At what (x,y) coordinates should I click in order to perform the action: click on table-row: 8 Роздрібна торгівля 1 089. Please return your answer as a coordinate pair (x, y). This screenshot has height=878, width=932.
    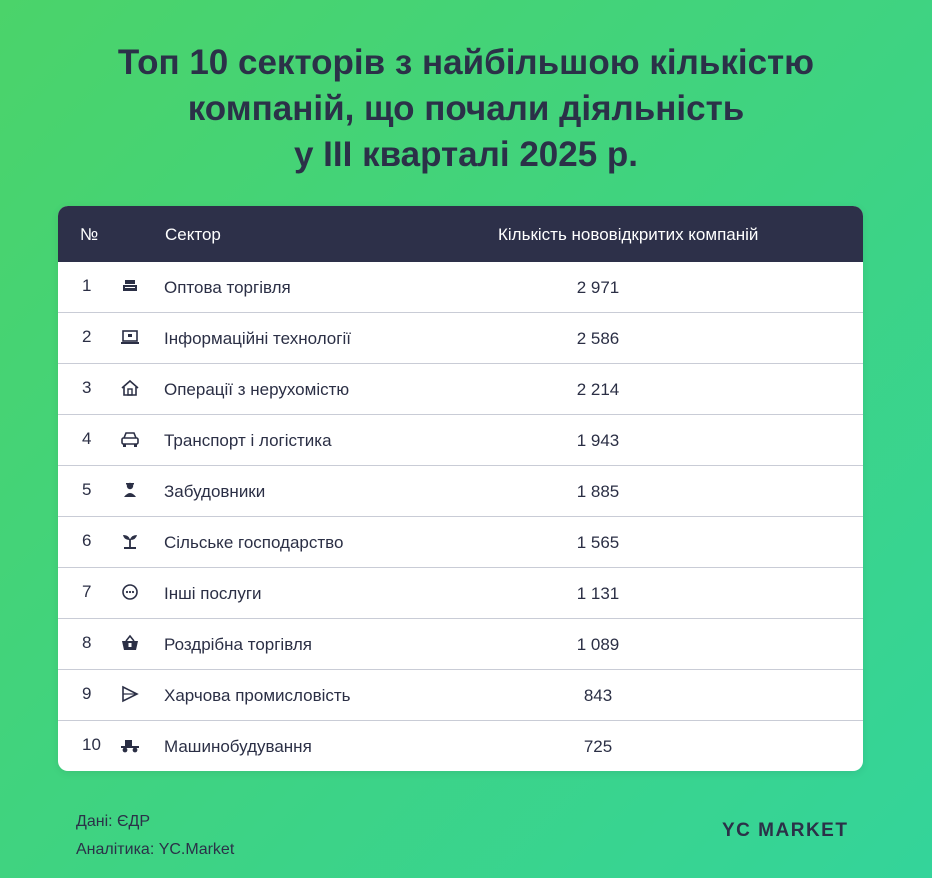
    Looking at the image, I should click on (460, 643).